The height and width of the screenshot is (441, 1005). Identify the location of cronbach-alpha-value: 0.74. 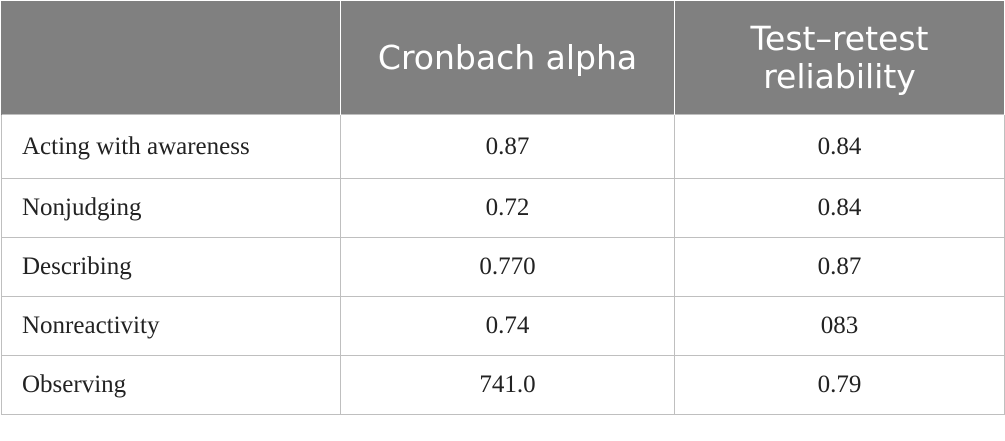
(507, 326).